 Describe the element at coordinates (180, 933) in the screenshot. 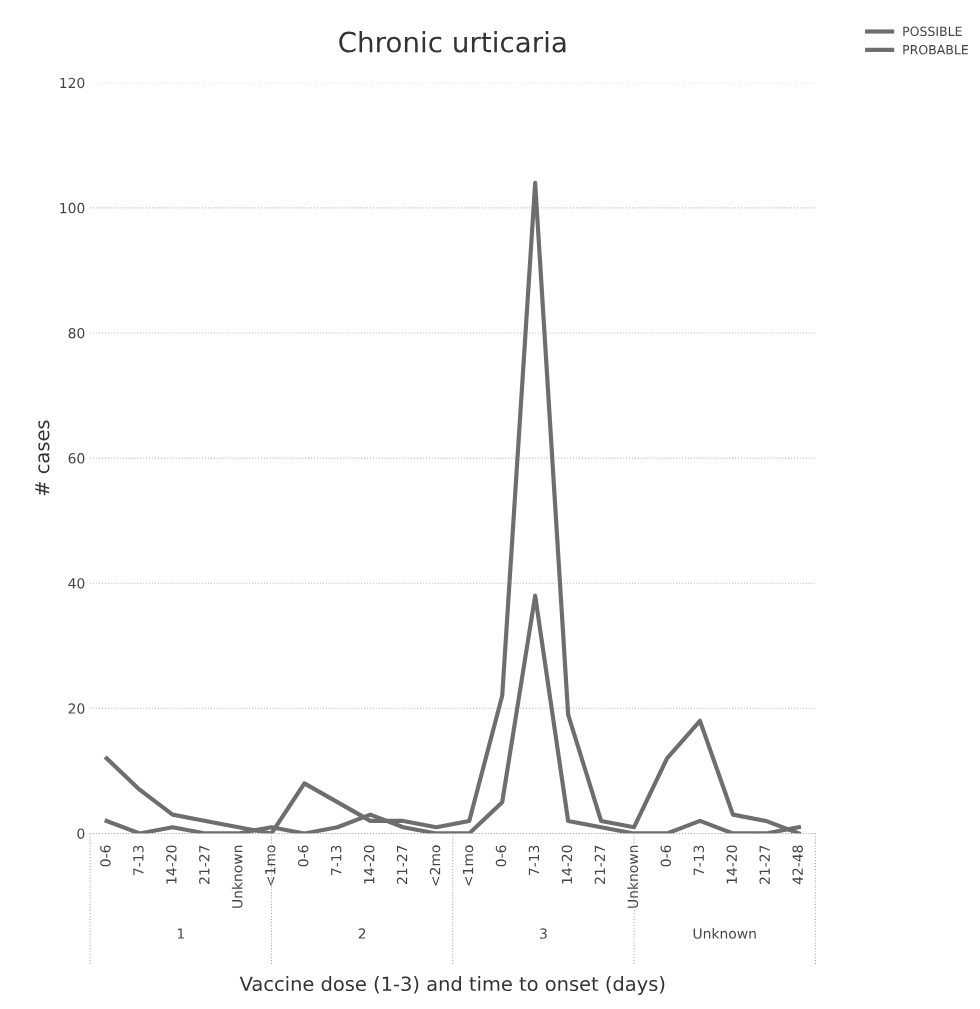

I see `text: 1` at that location.